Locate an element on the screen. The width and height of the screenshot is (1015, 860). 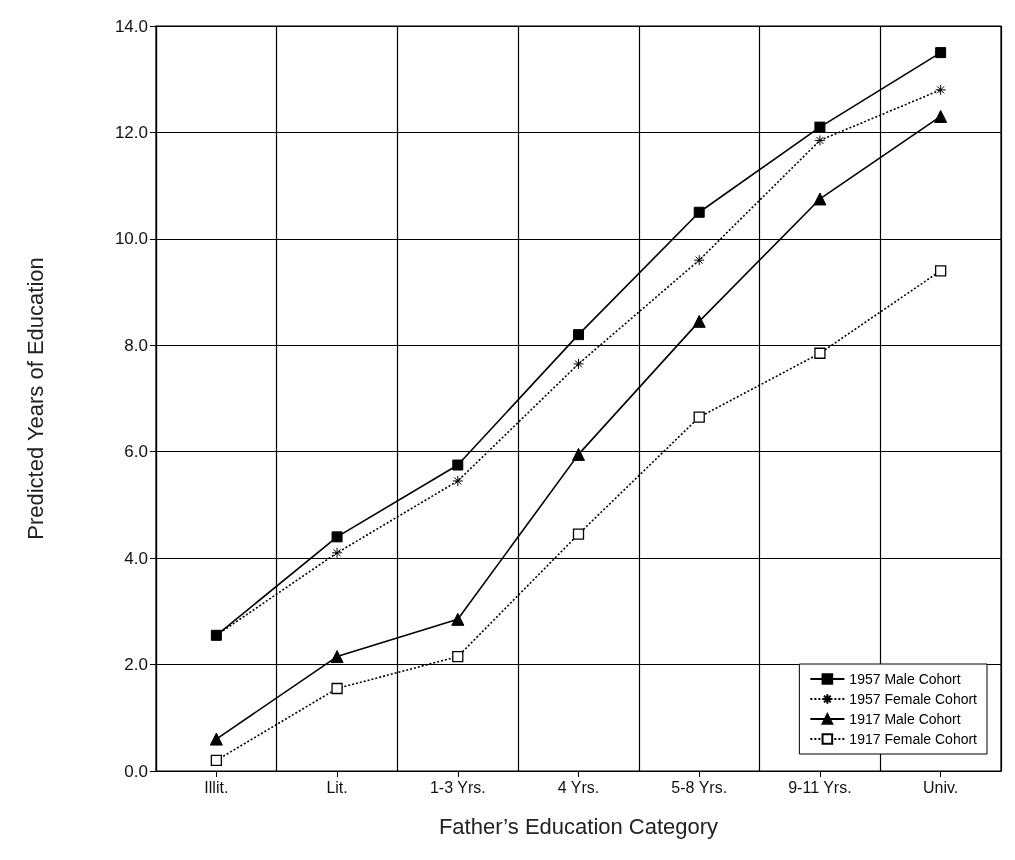
legend-label: 1917 Male Cohort is located at coordinates (905, 719).